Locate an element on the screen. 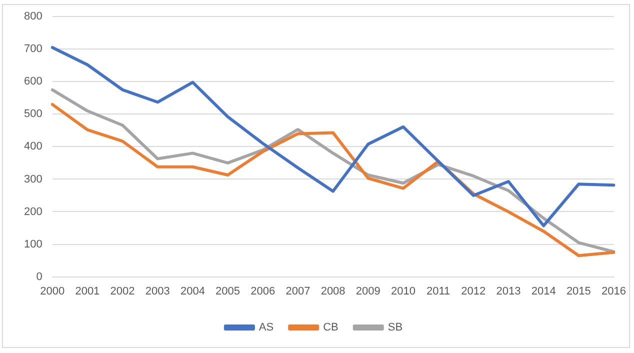  x-tick-label: 2014 is located at coordinates (543, 291).